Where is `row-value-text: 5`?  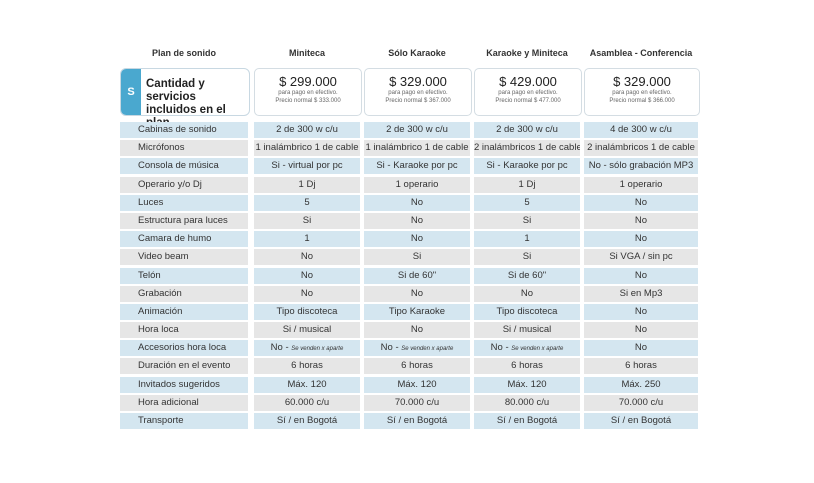
row-value-text: 5 is located at coordinates (527, 202).